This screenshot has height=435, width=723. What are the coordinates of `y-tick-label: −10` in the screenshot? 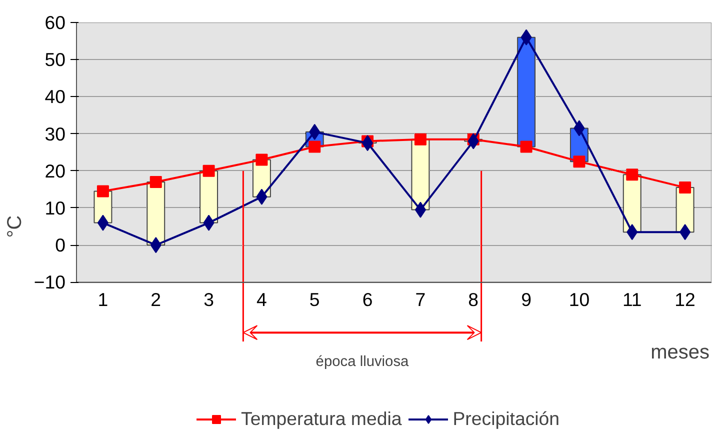 It's located at (50, 282).